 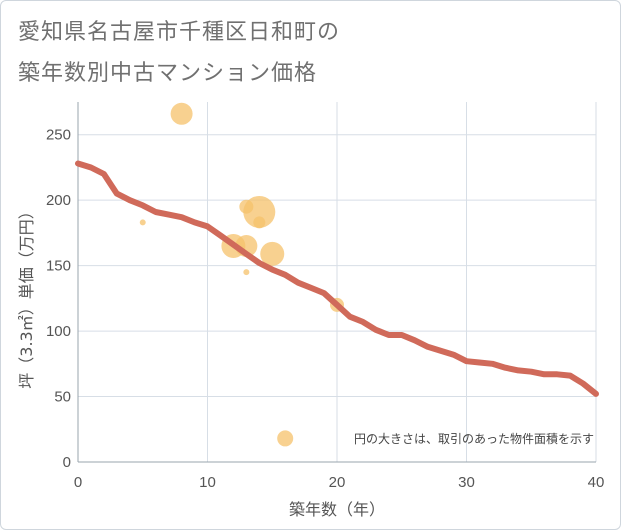 What do you see at coordinates (596, 482) in the screenshot?
I see `x-tick-label: 40` at bounding box center [596, 482].